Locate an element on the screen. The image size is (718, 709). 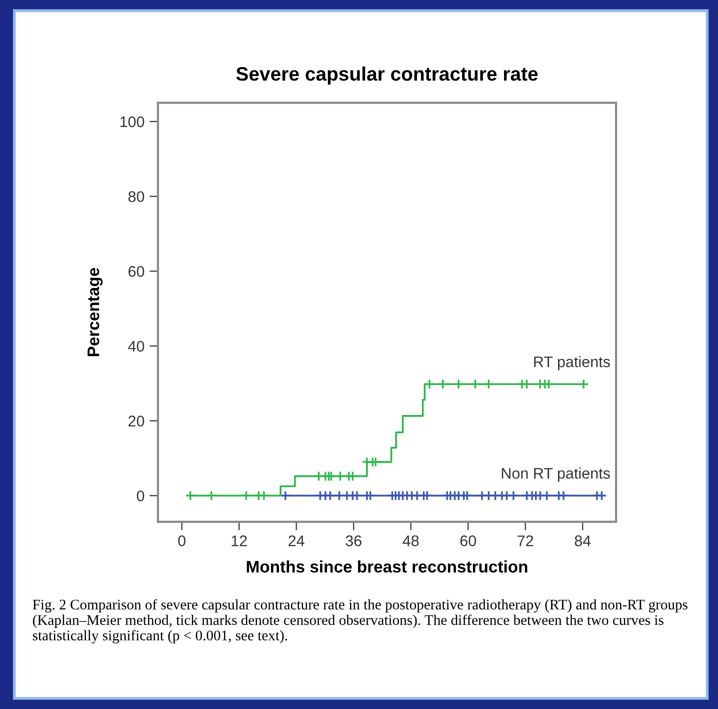
x-tick-label: 60 is located at coordinates (468, 540).